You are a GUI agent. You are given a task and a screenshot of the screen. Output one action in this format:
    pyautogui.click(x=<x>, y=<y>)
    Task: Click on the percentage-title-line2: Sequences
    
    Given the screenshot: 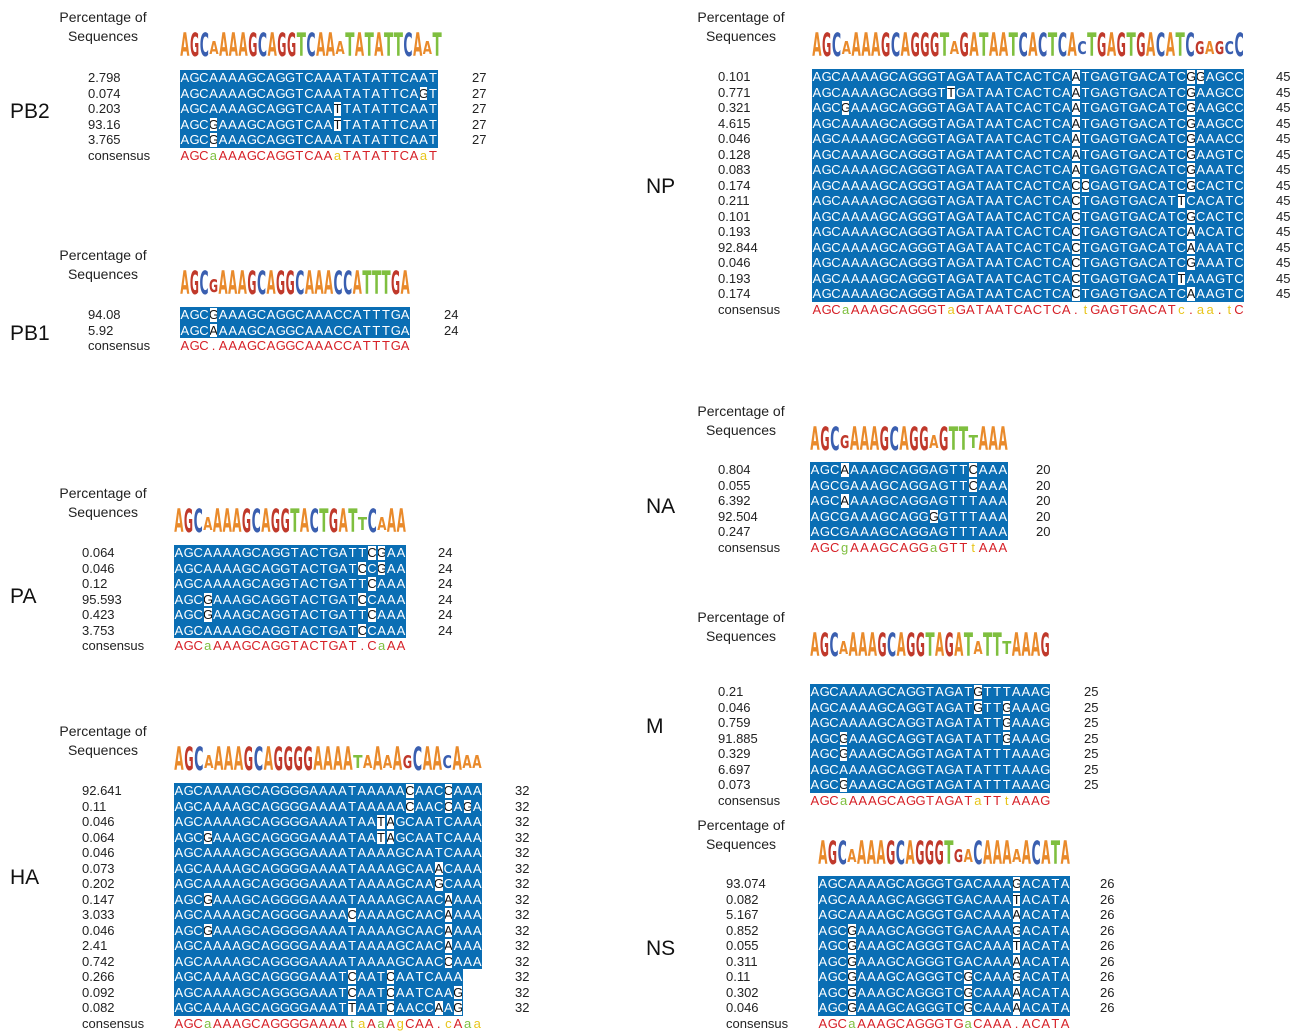 What is the action you would take?
    pyautogui.click(x=741, y=36)
    